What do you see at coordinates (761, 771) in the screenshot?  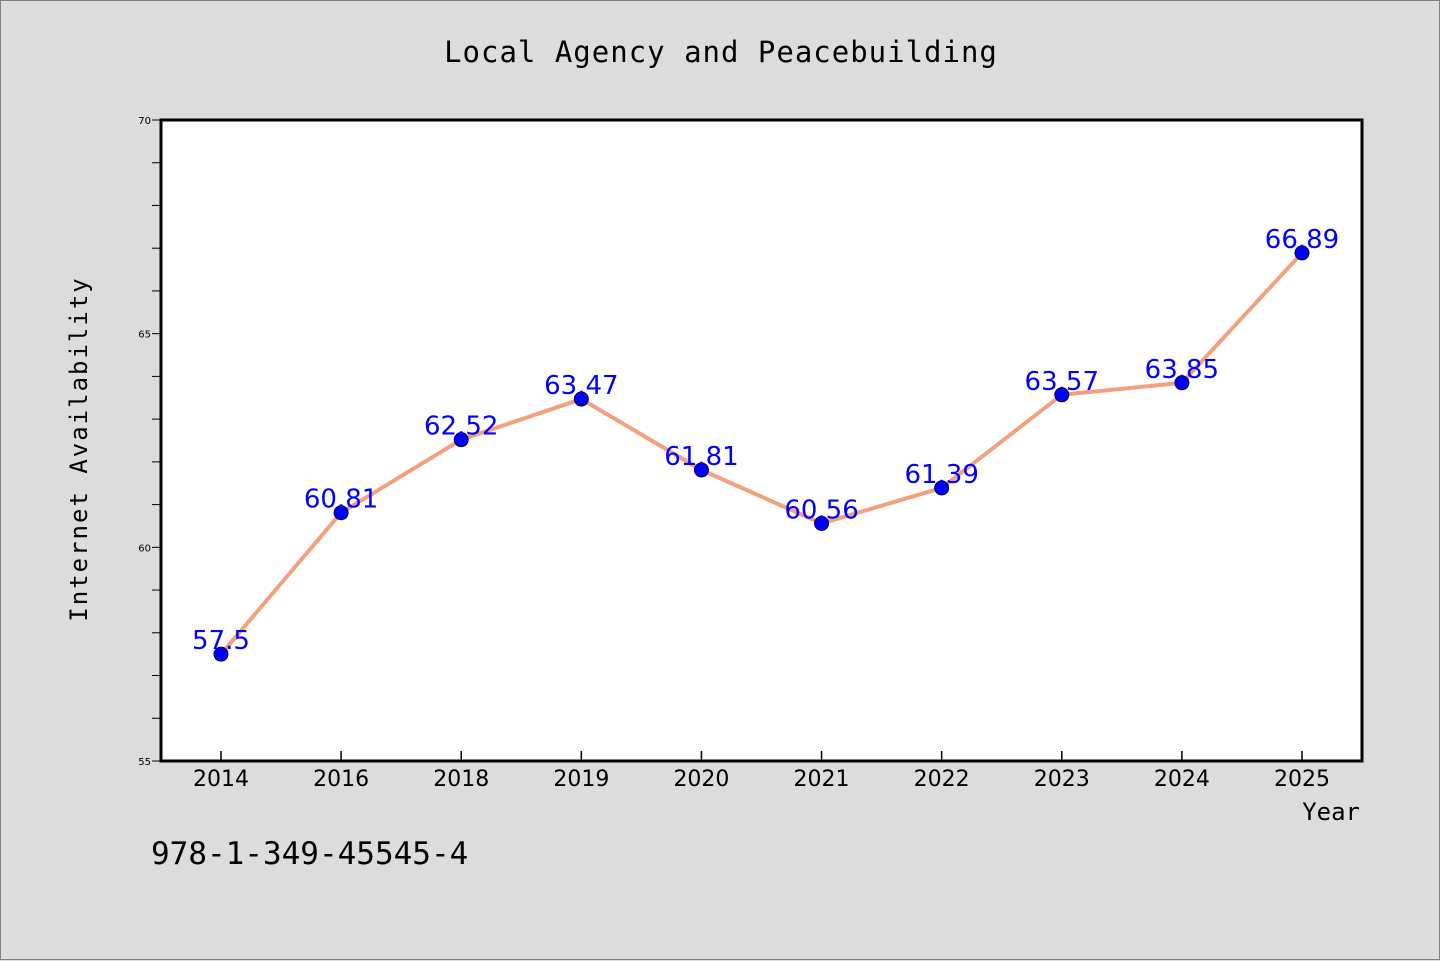 I see `x-axis: 2014 2016 2018 2019 2020 2021 2022 2023 2024 2025` at bounding box center [761, 771].